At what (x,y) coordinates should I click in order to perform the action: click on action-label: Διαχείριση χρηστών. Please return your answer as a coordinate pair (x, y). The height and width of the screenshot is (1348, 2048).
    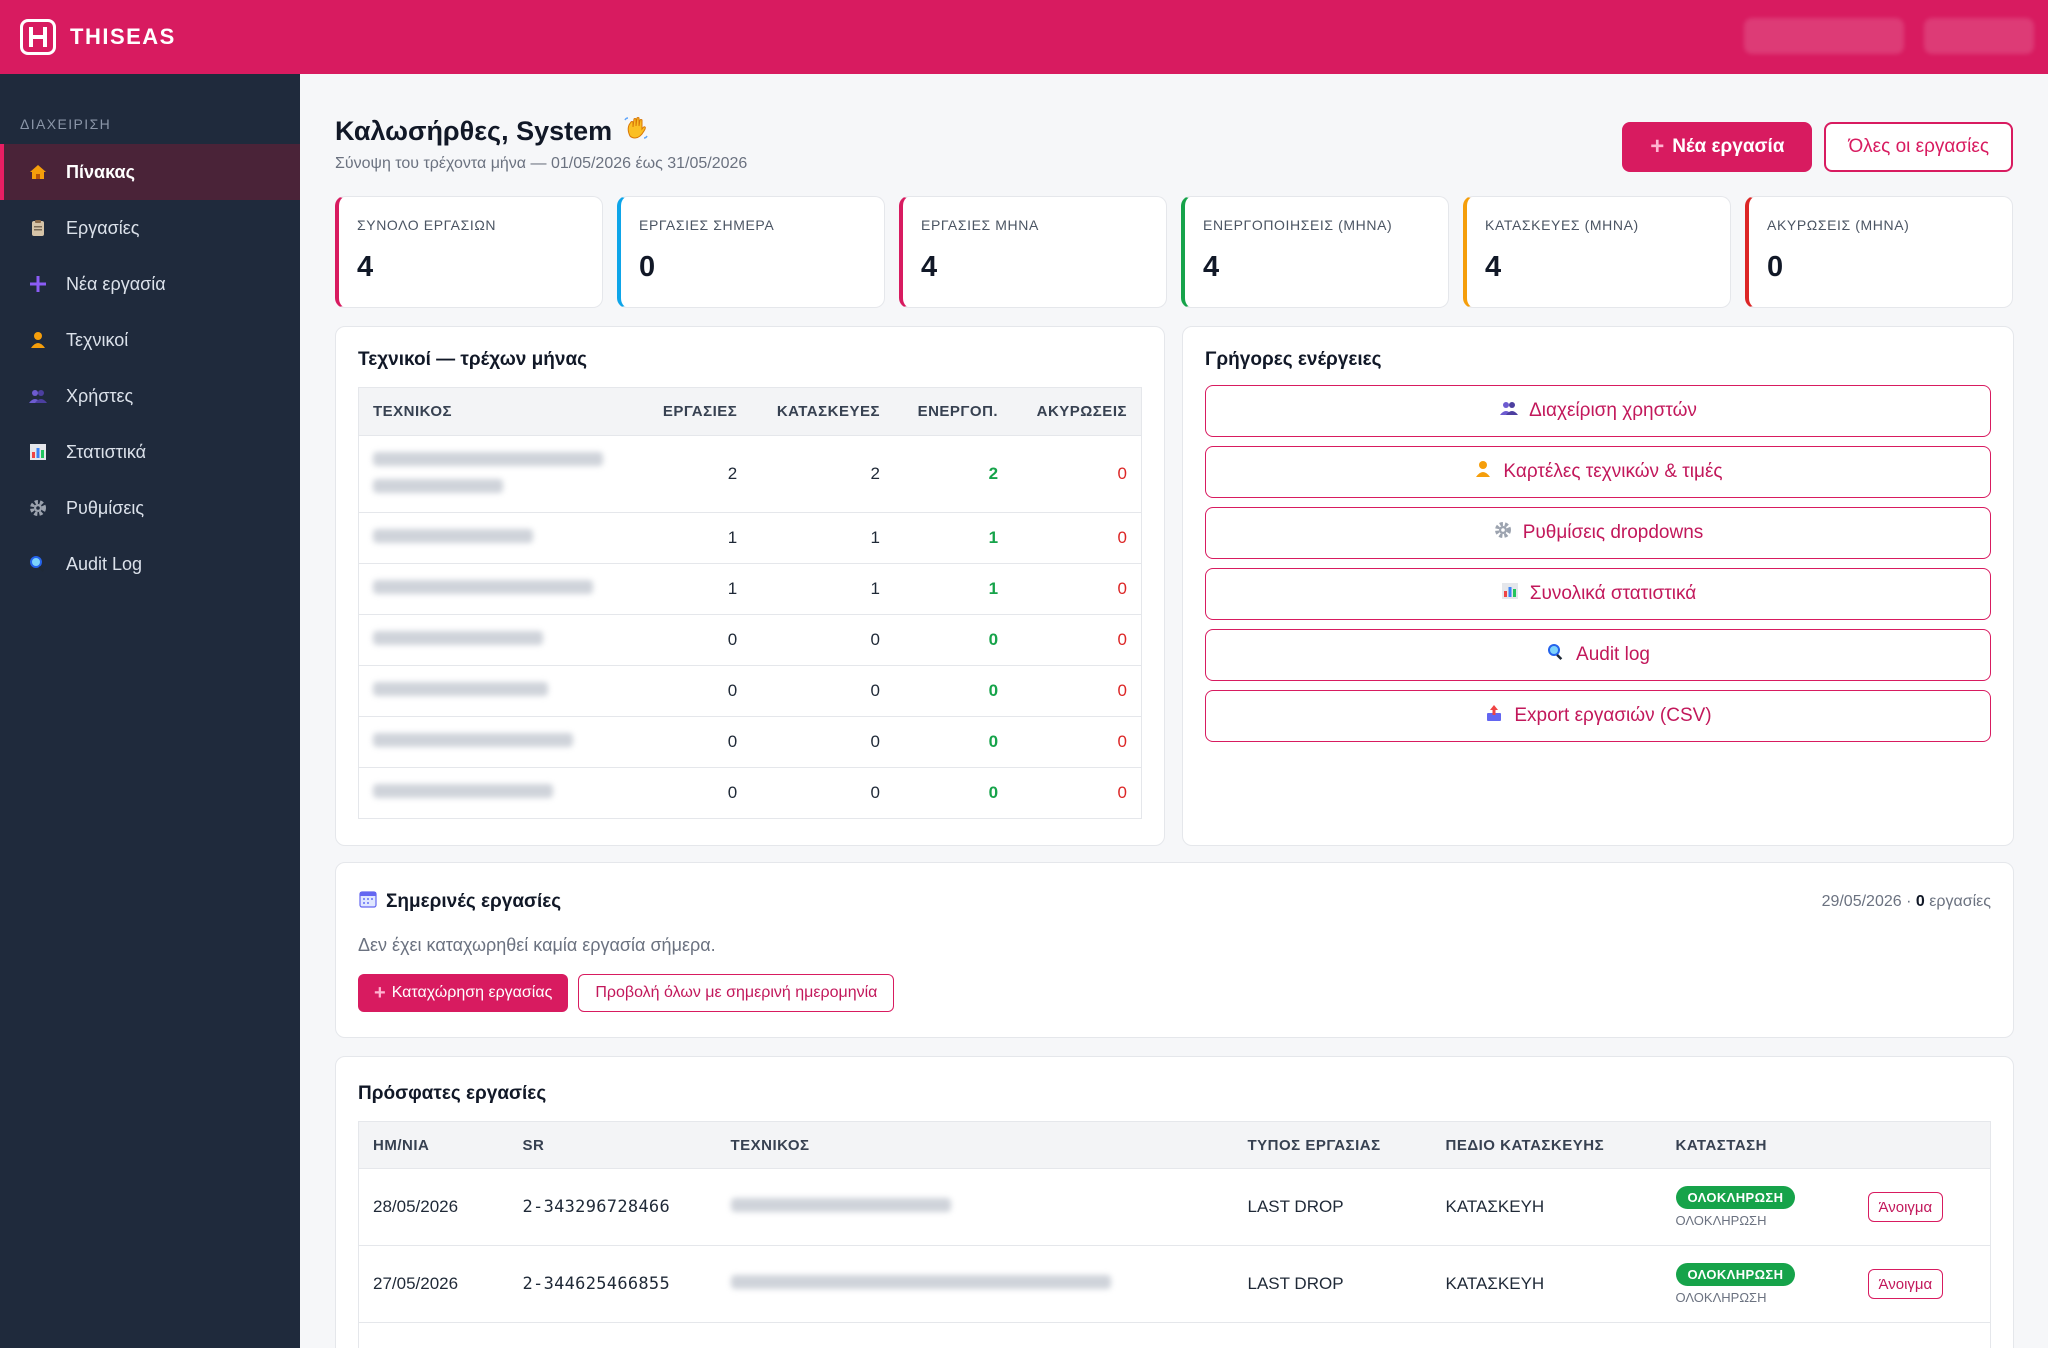
    Looking at the image, I should click on (1613, 410).